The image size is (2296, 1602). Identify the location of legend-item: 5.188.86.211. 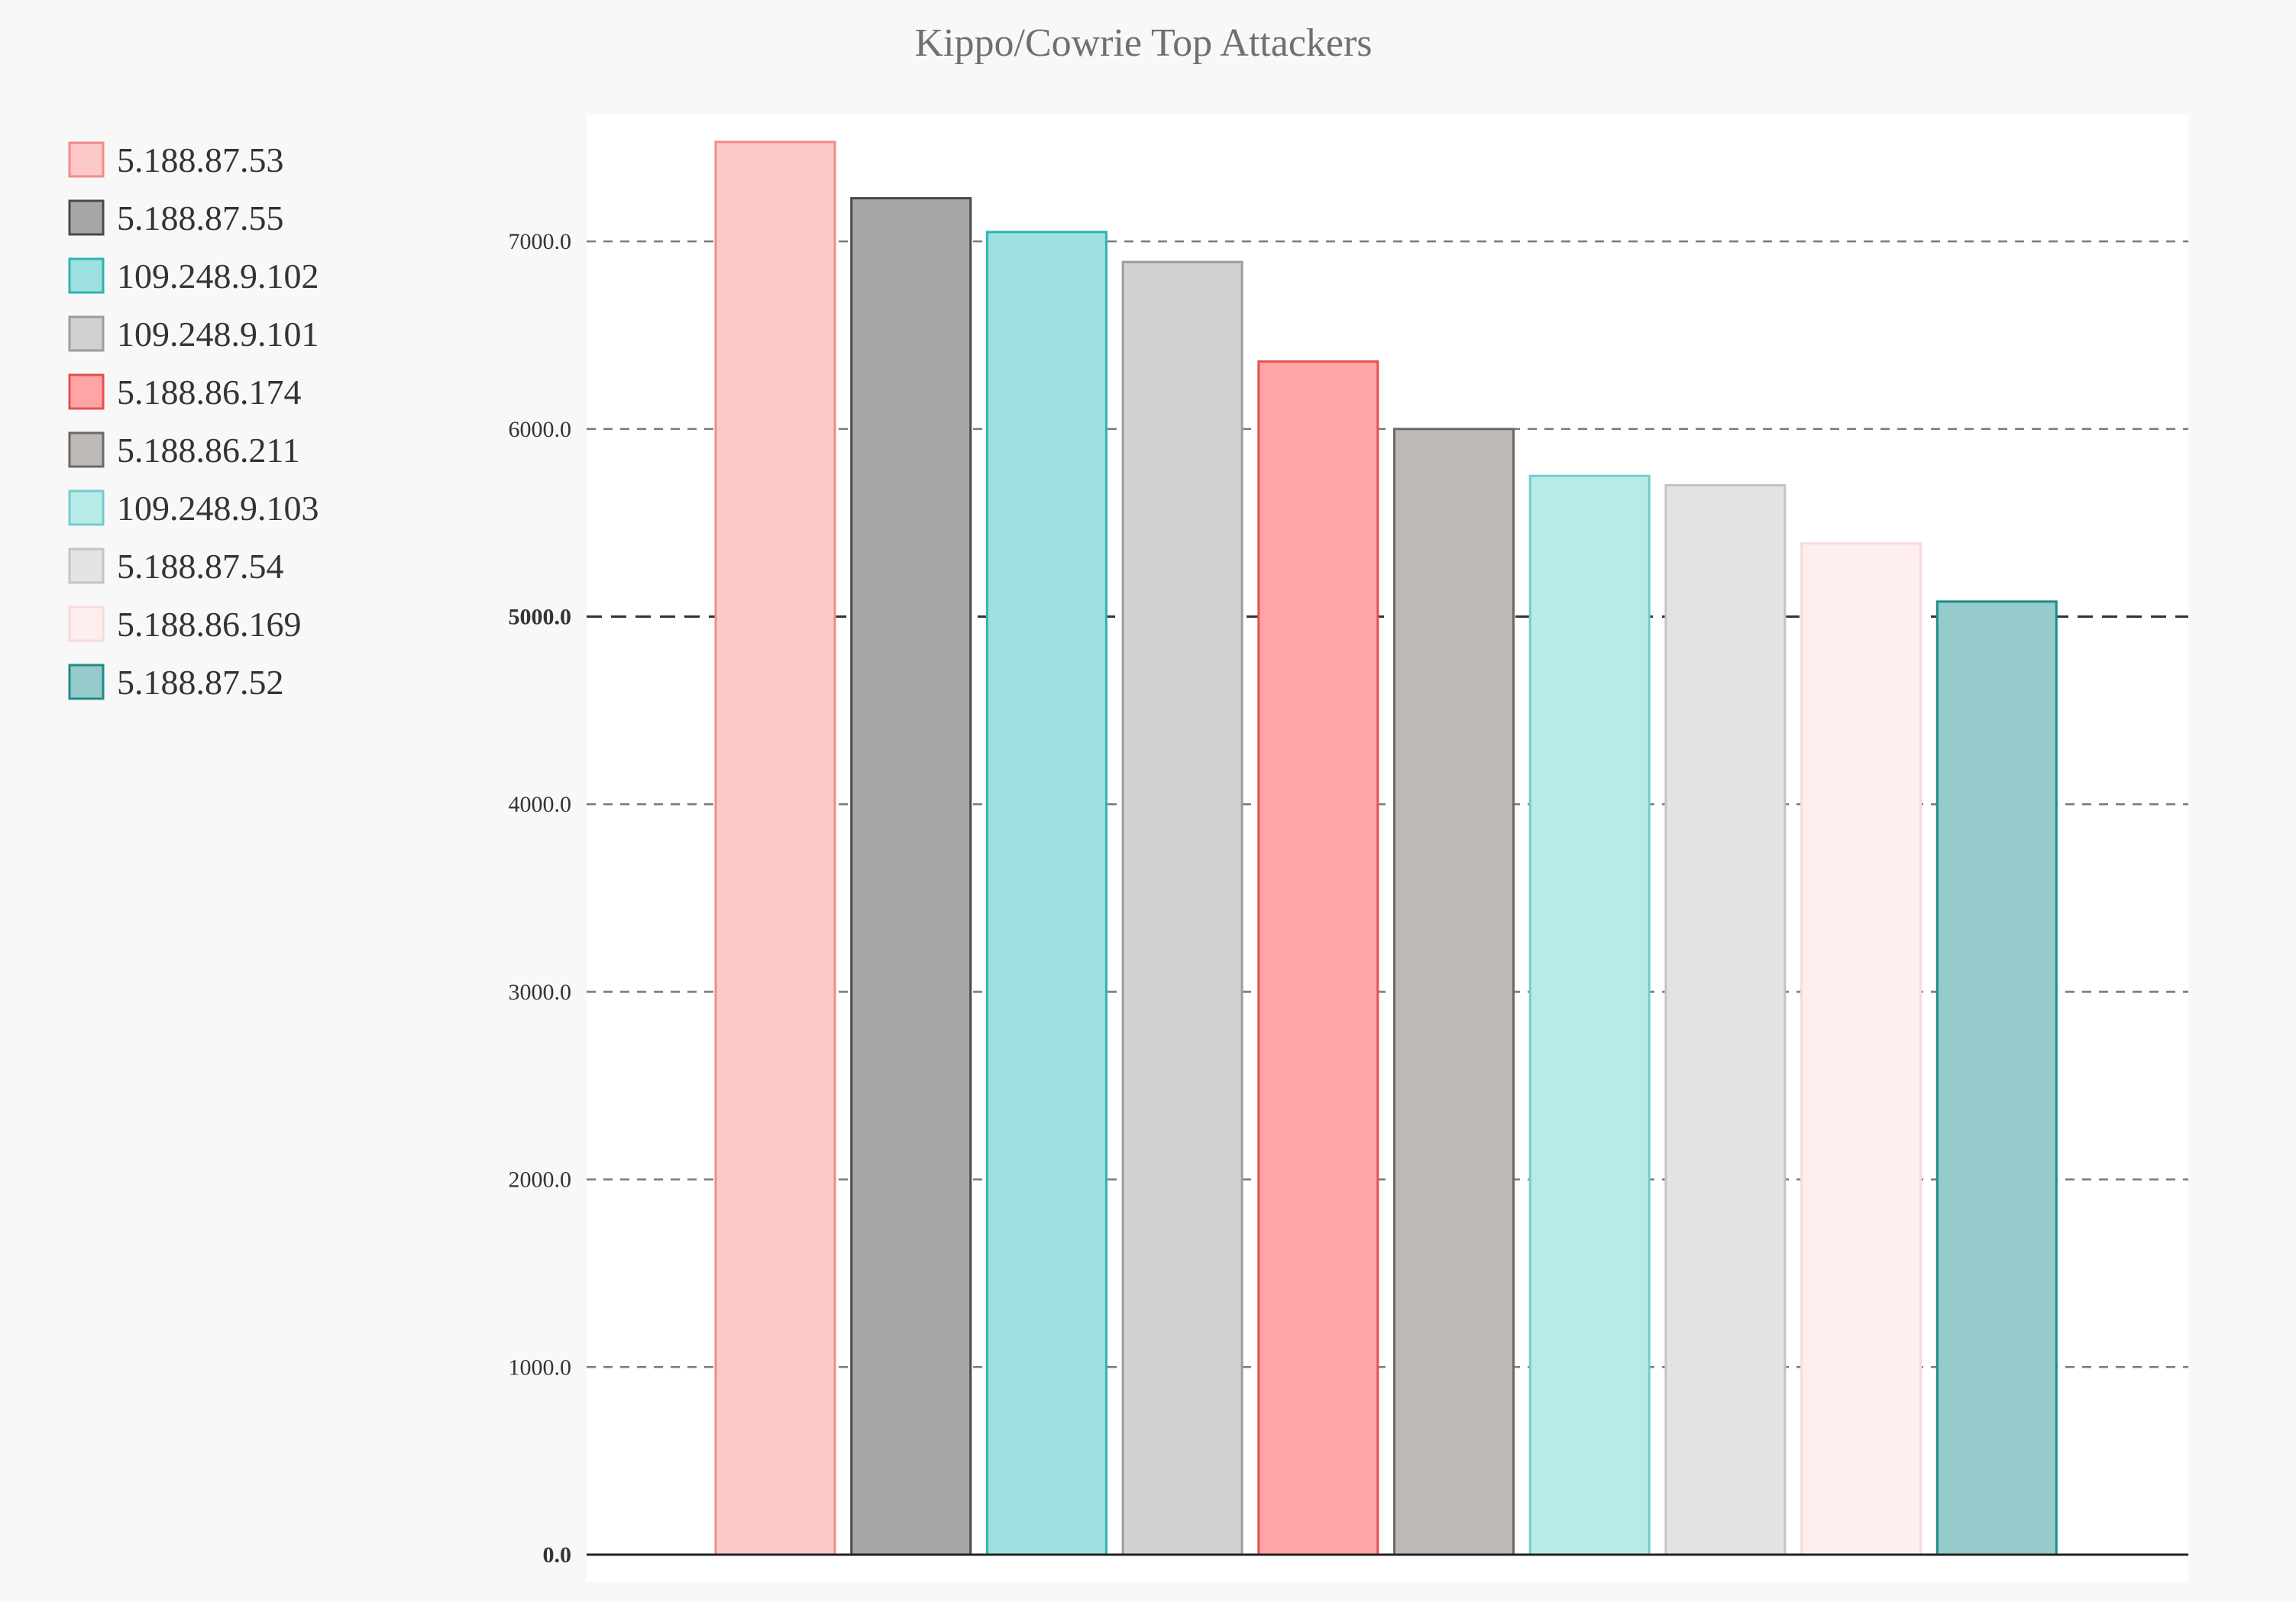
(184, 450).